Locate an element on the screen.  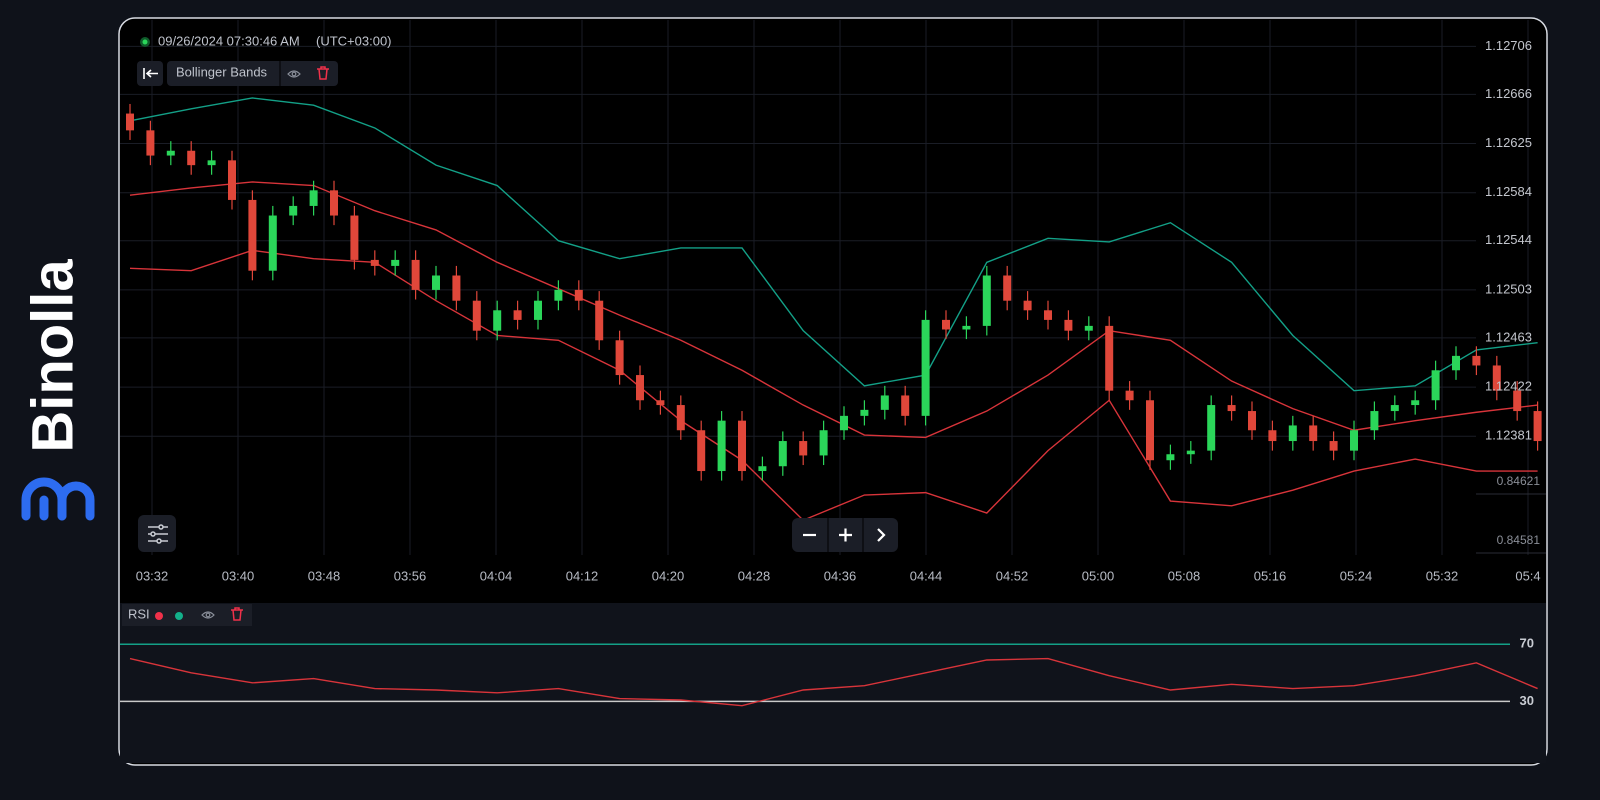
x-tick-label: 05:00 is located at coordinates (1098, 575).